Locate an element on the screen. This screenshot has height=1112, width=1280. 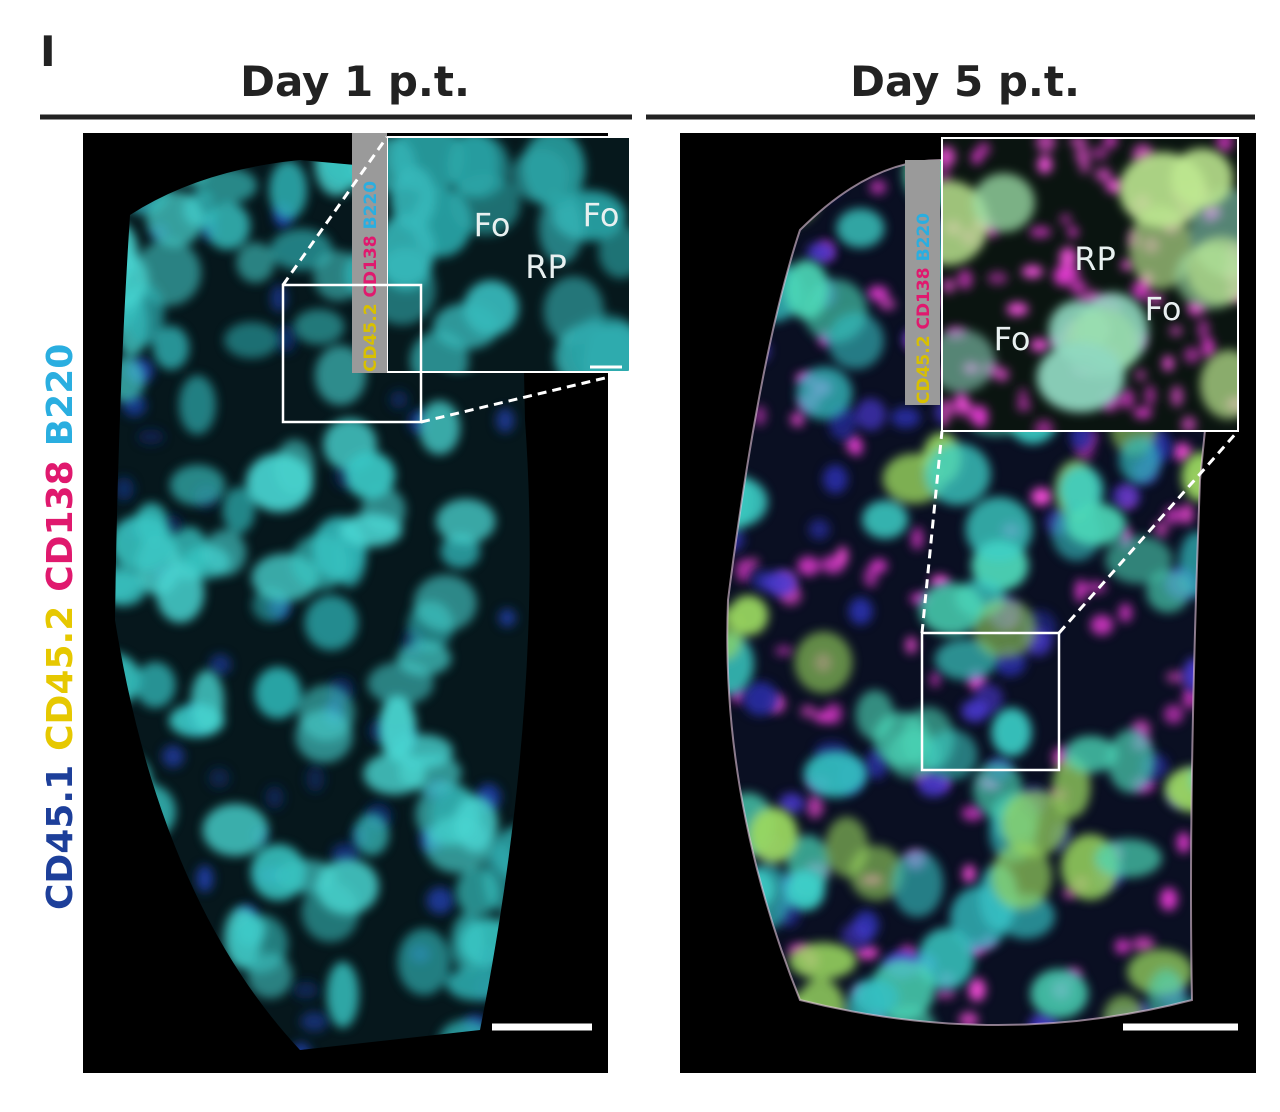
region-label: RP is located at coordinates (1095, 259).